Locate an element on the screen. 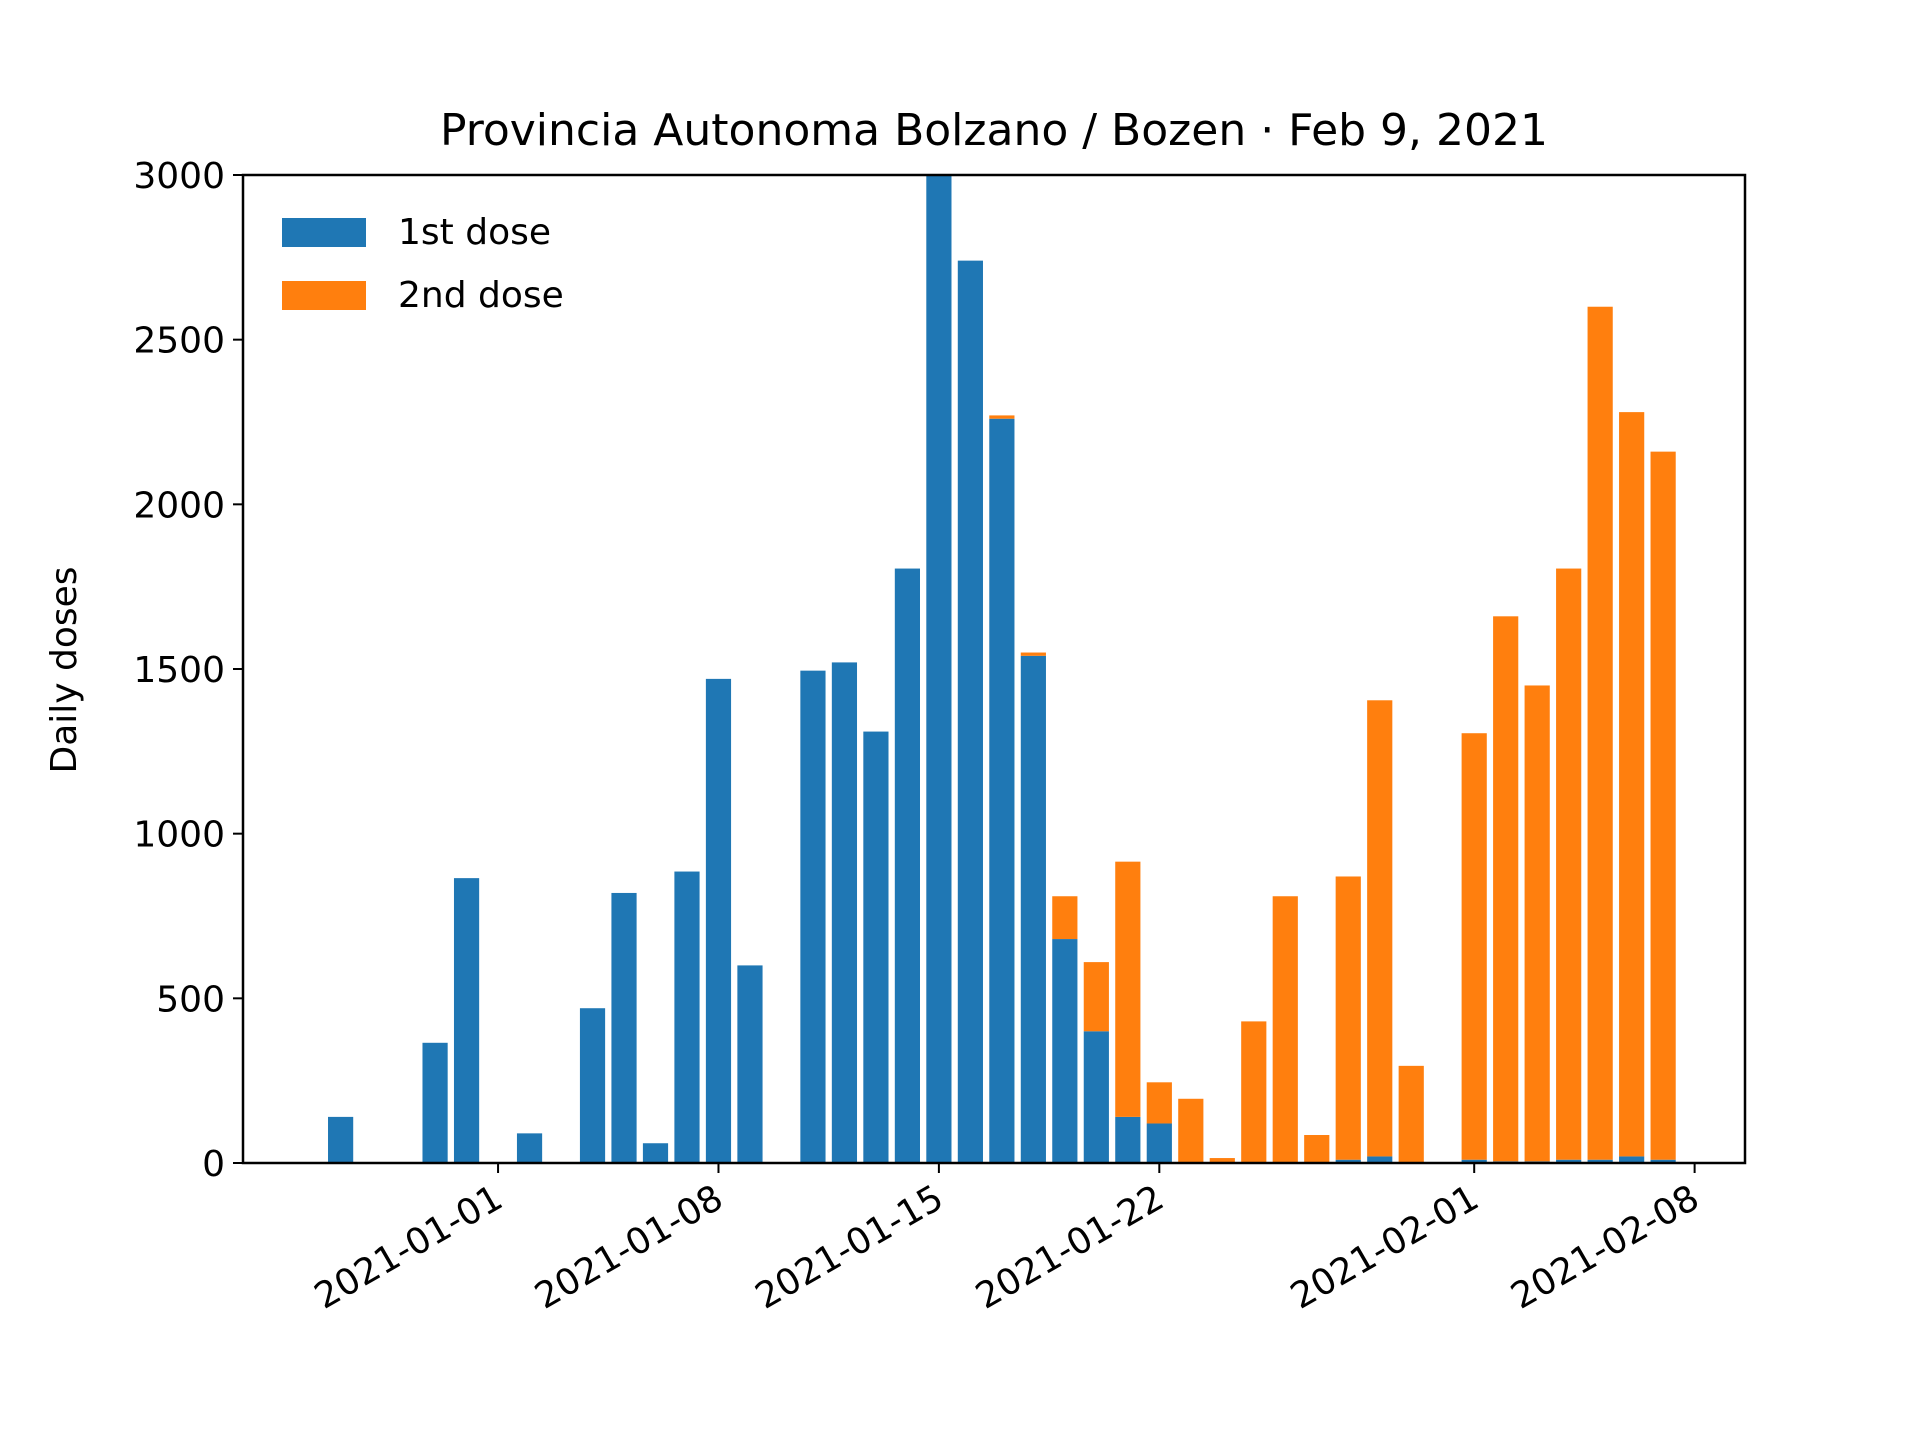 The image size is (1920, 1440). y-tick-label: 3000 is located at coordinates (179, 176).